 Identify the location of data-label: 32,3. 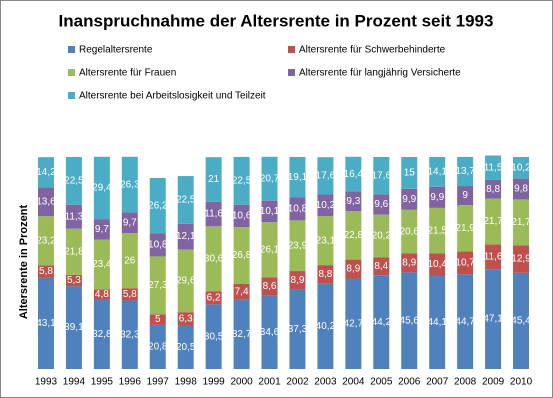
(130, 334).